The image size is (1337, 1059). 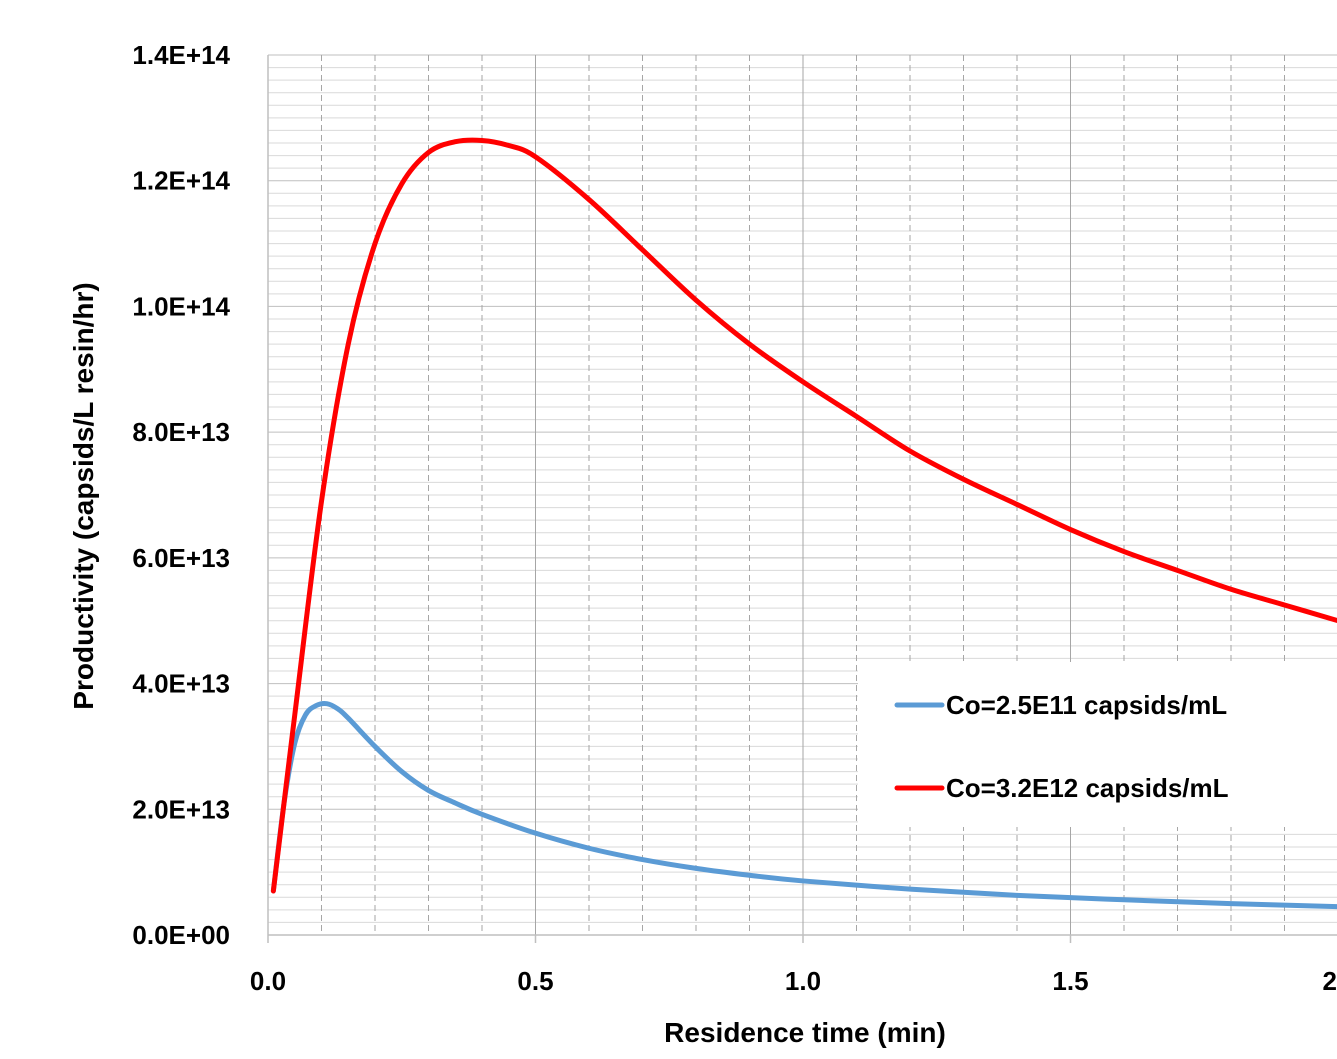 What do you see at coordinates (1330, 981) in the screenshot?
I see `x-tick-label: 2` at bounding box center [1330, 981].